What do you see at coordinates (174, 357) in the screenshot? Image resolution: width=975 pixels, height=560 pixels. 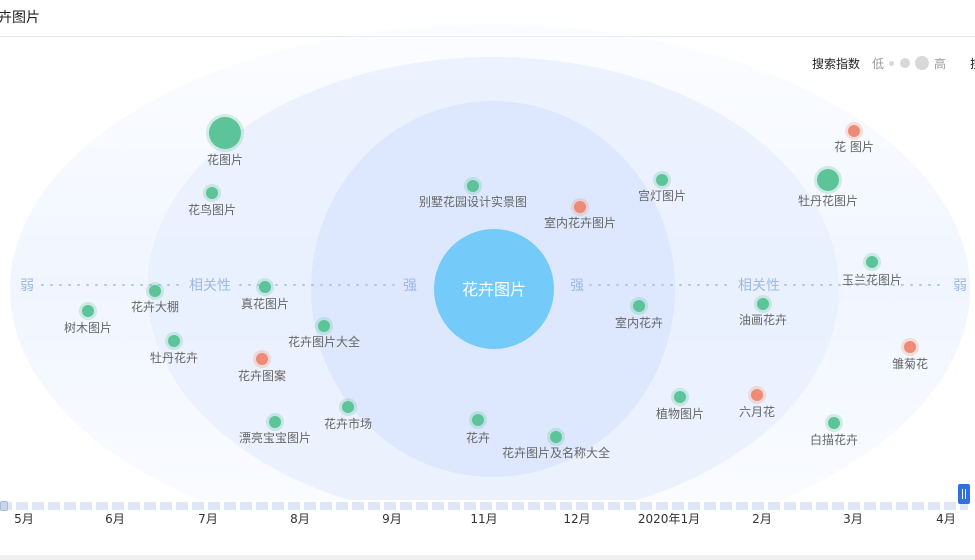 I see `keyword-label: 牡丹花卉` at bounding box center [174, 357].